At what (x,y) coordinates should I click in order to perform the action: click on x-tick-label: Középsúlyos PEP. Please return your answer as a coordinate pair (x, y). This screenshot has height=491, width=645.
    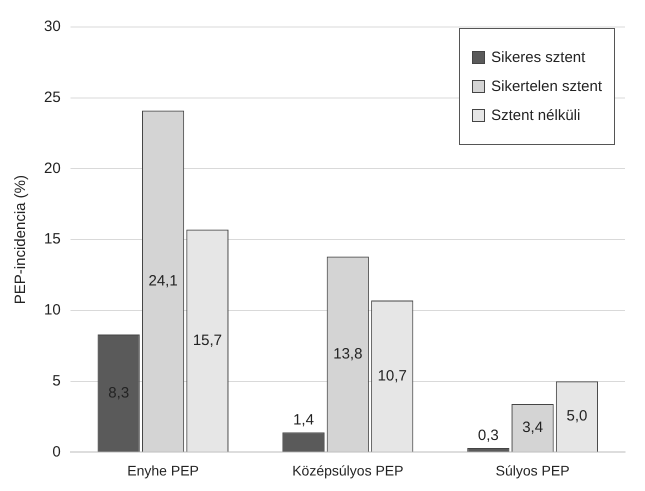
    Looking at the image, I should click on (348, 470).